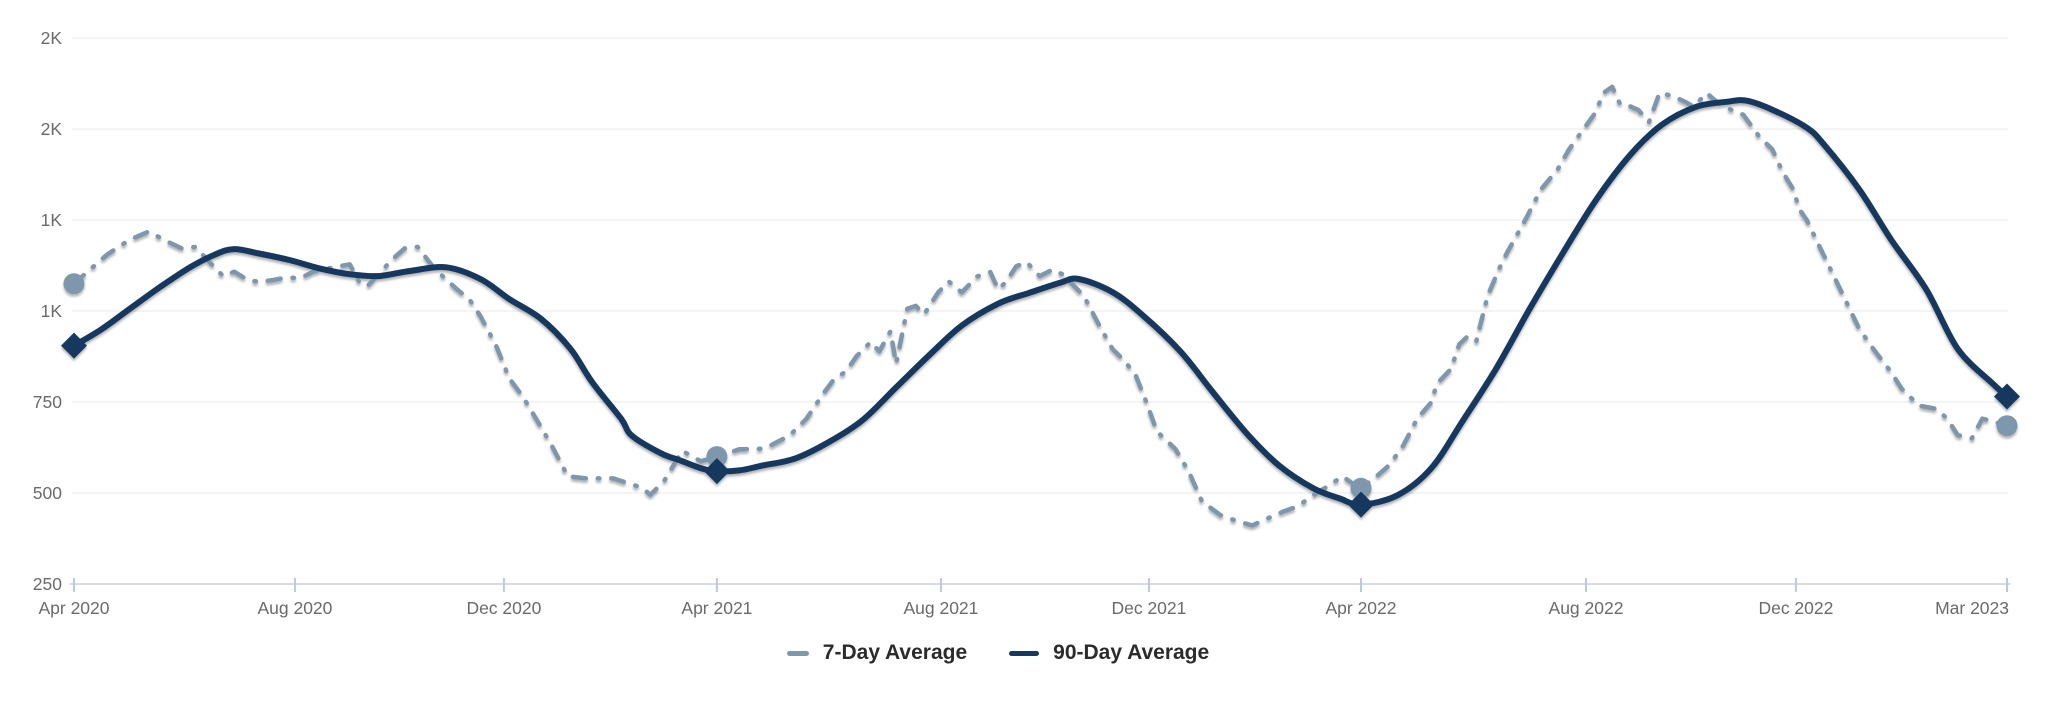 Image resolution: width=2048 pixels, height=706 pixels. Describe the element at coordinates (73, 608) in the screenshot. I see `x-axis-label: Apr 2020` at that location.